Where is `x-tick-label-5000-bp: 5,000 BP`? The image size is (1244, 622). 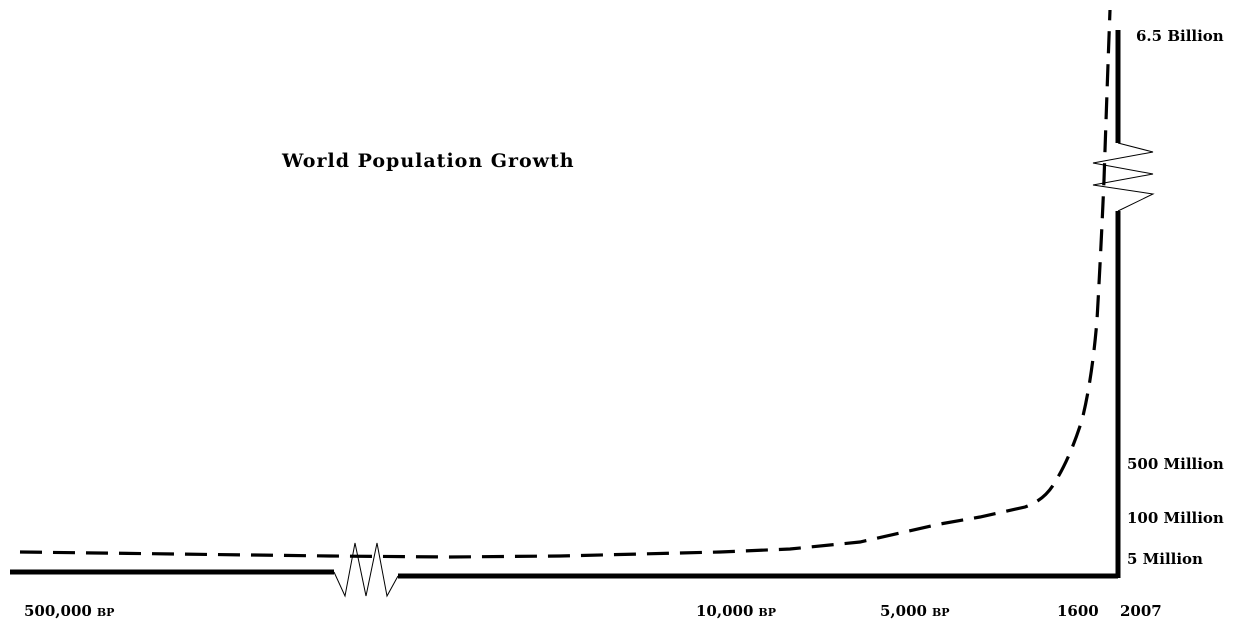 x-tick-label-5000-bp: 5,000 BP is located at coordinates (915, 611).